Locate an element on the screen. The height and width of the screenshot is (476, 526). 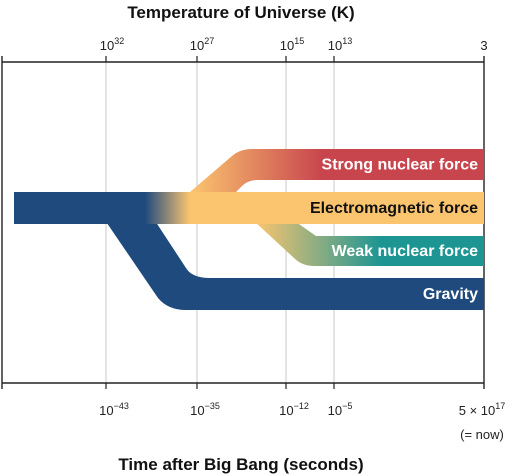
weak-force-label: Weak nuclear force is located at coordinates (405, 251).